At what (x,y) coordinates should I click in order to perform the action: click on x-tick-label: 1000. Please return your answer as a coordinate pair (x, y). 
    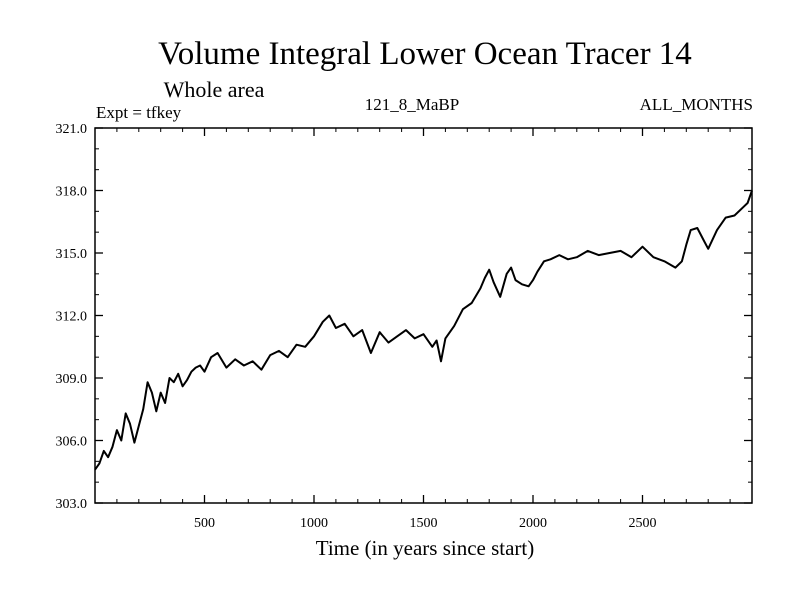
    Looking at the image, I should click on (314, 523).